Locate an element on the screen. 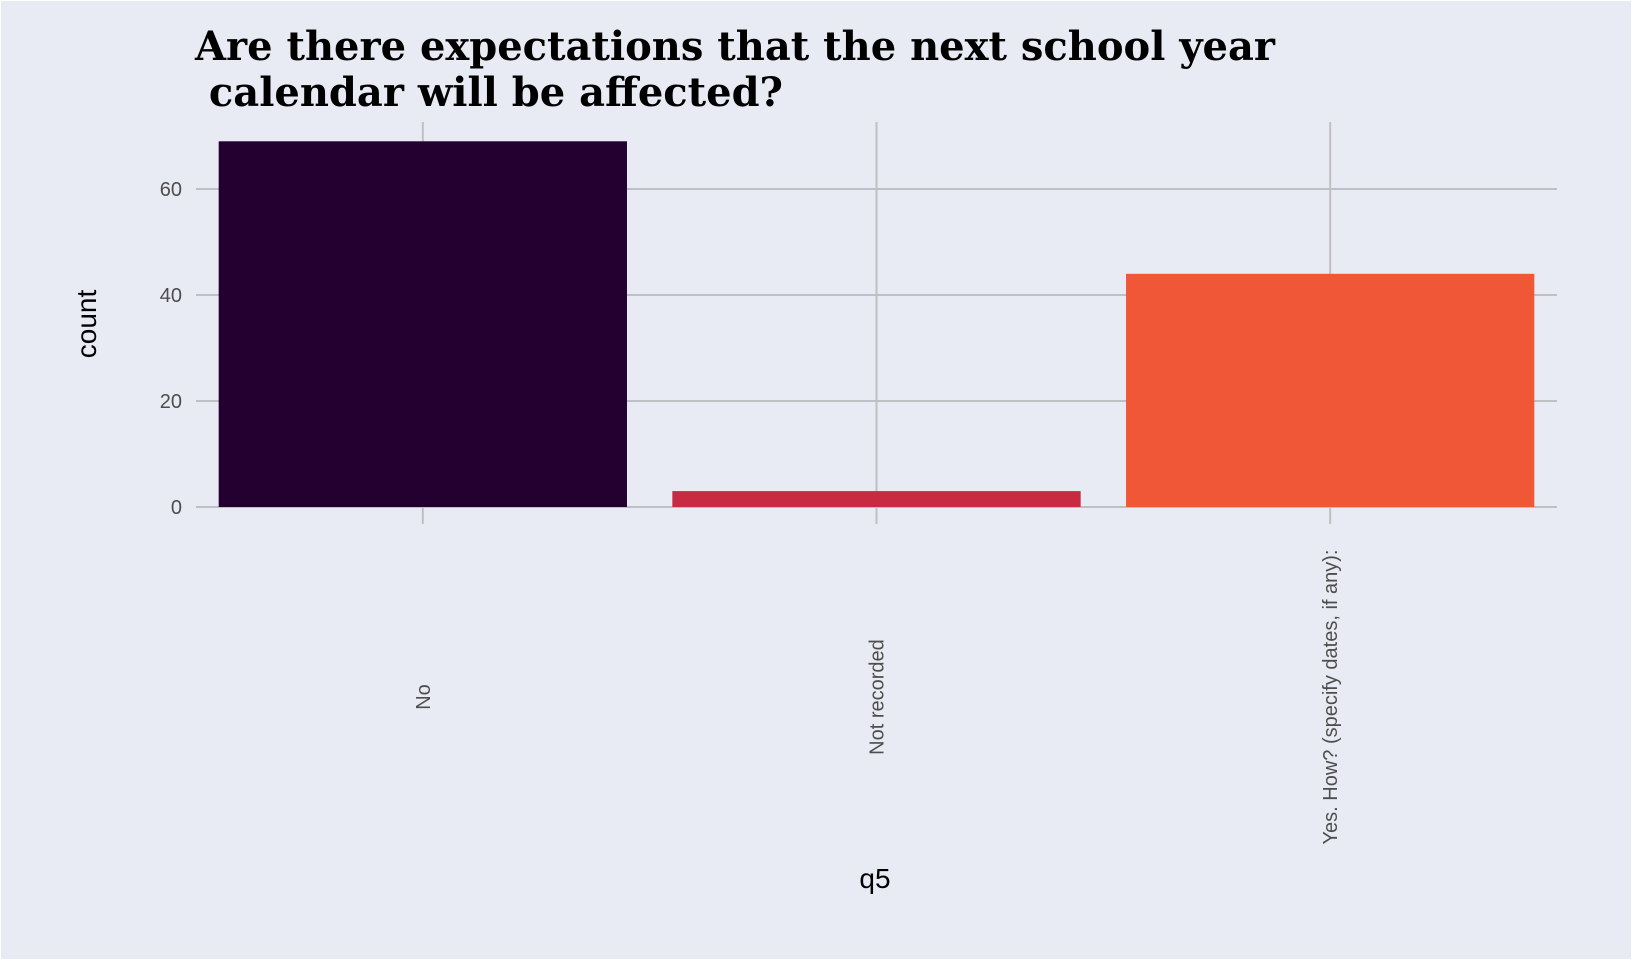  y-tick-label: 40 is located at coordinates (171, 296).